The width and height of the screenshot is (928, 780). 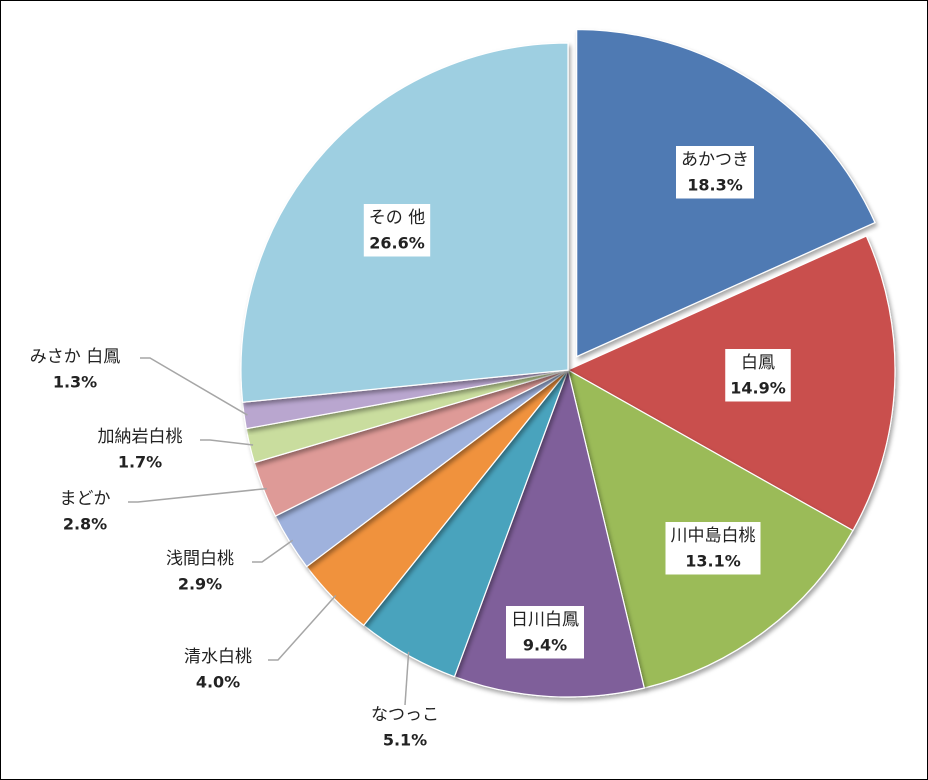 What do you see at coordinates (75, 382) in the screenshot?
I see `slice-percent: 1.3%` at bounding box center [75, 382].